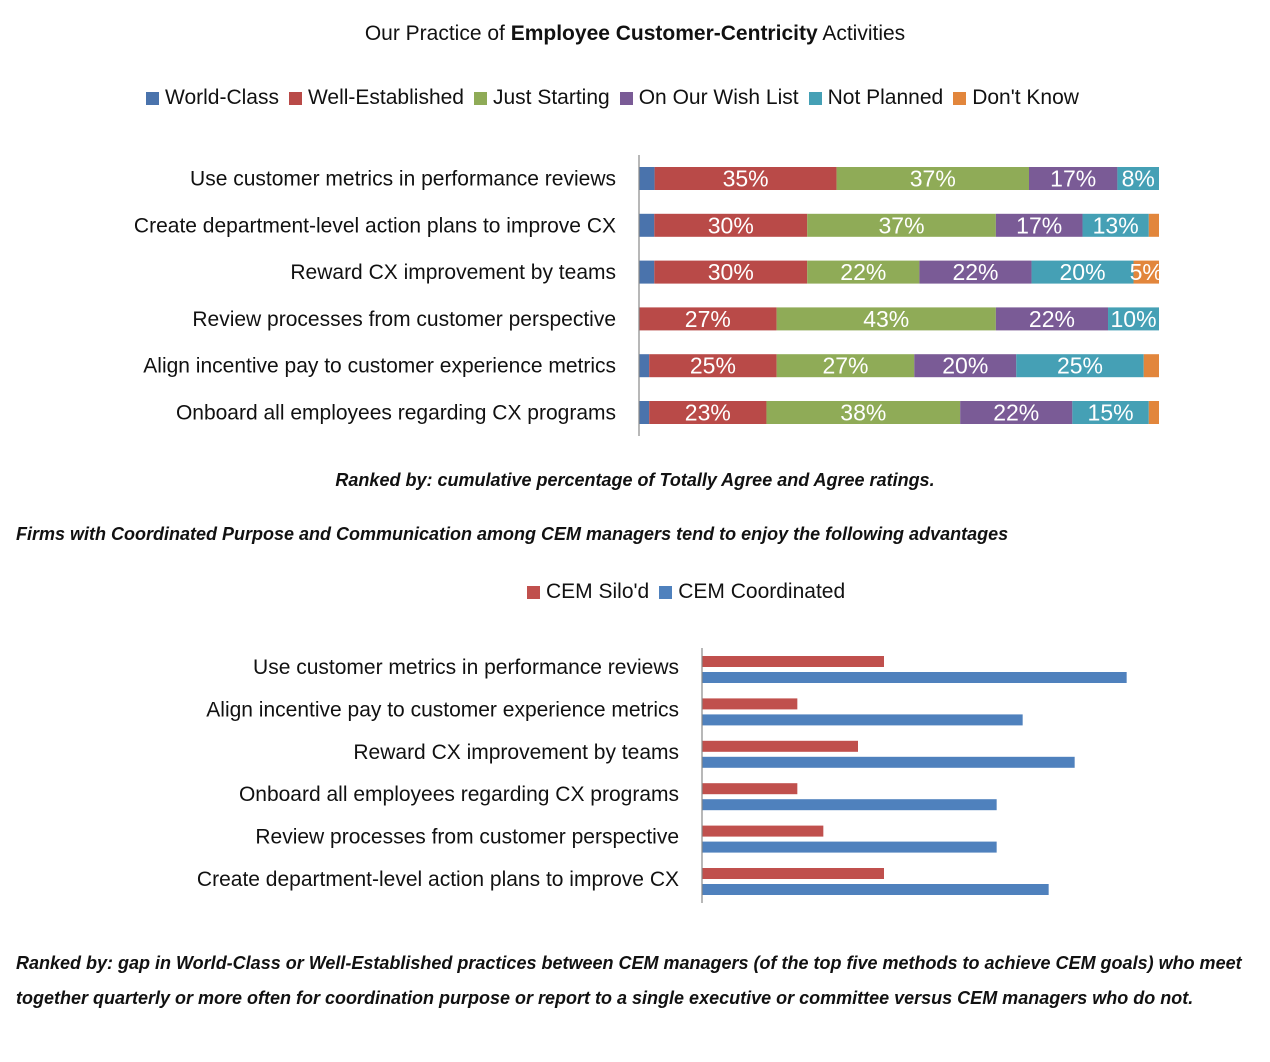 This screenshot has height=1062, width=1270. What do you see at coordinates (598, 591) in the screenshot?
I see `legend-label: CEM Silo'd` at bounding box center [598, 591].